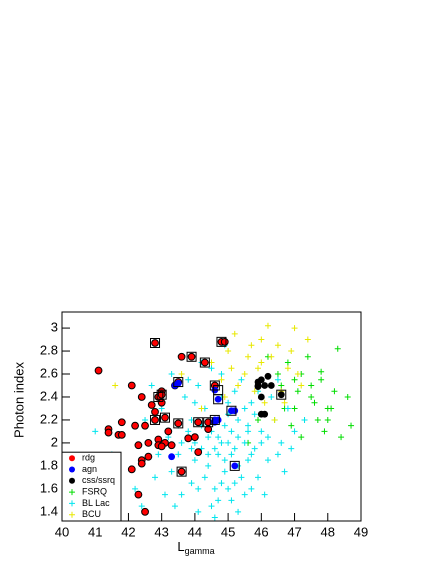 This screenshot has width=436, height=564. What do you see at coordinates (49, 510) in the screenshot?
I see `y-tick-label: 1.4` at bounding box center [49, 510].